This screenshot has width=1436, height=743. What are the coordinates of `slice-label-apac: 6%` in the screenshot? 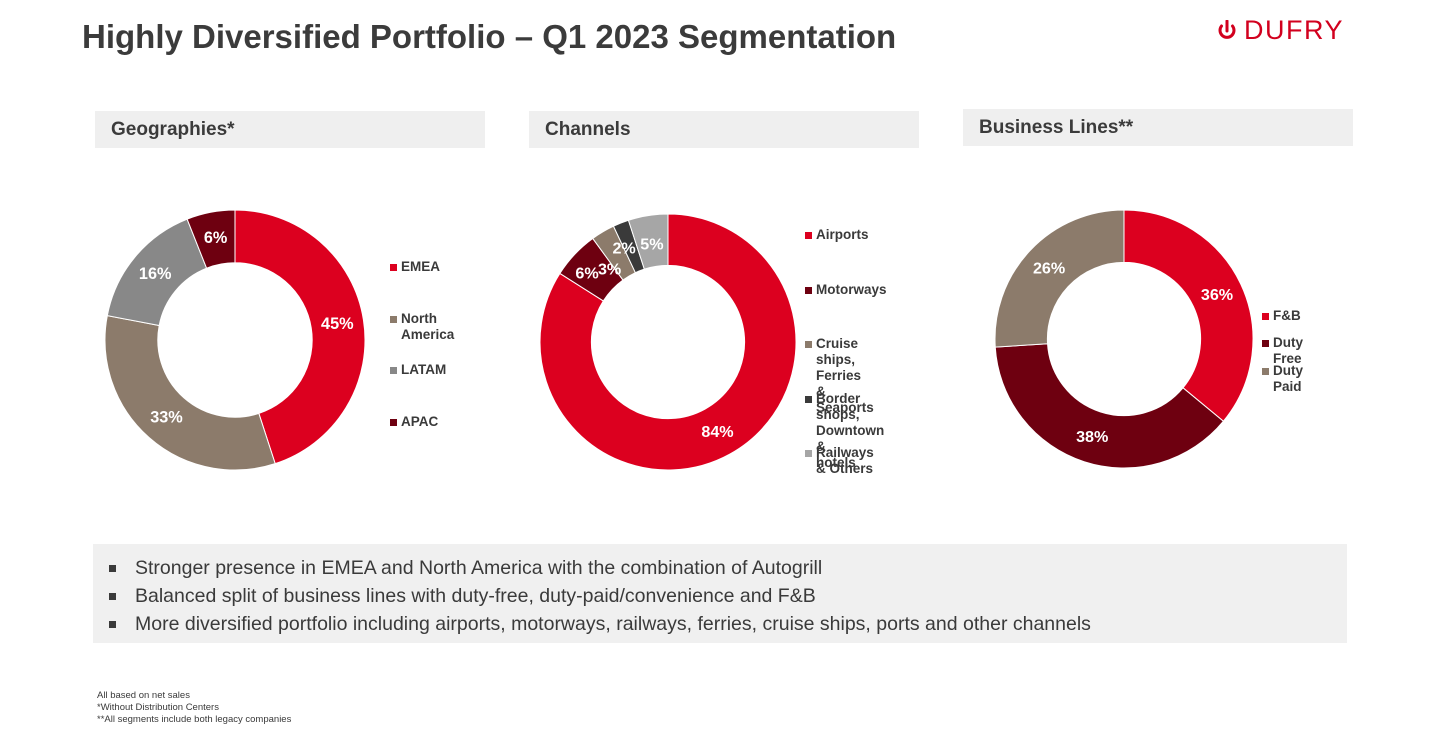 It's located at (216, 238).